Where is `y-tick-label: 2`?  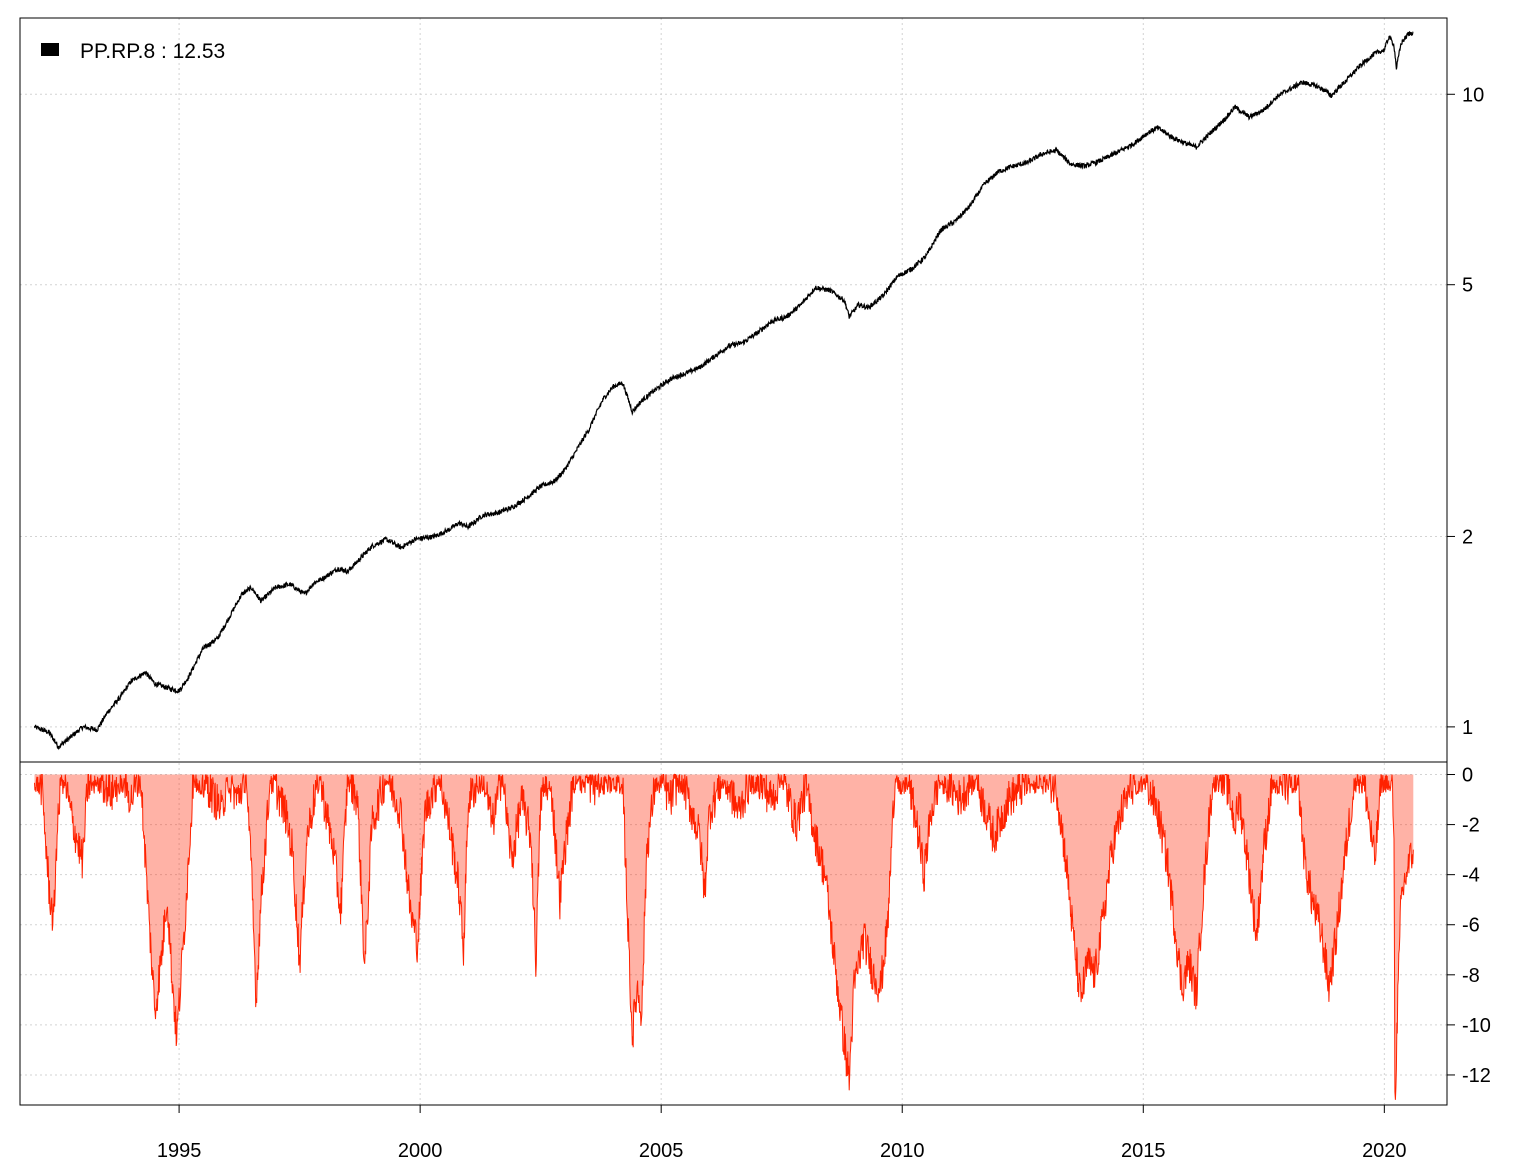 y-tick-label: 2 is located at coordinates (1467, 537).